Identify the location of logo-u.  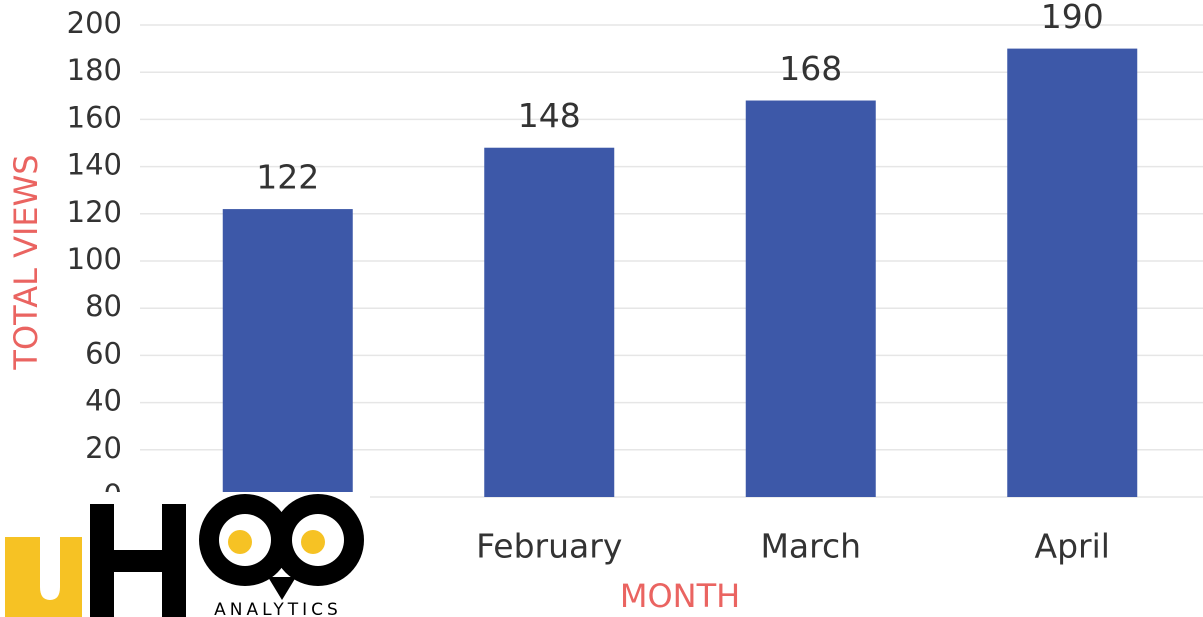
(43, 577).